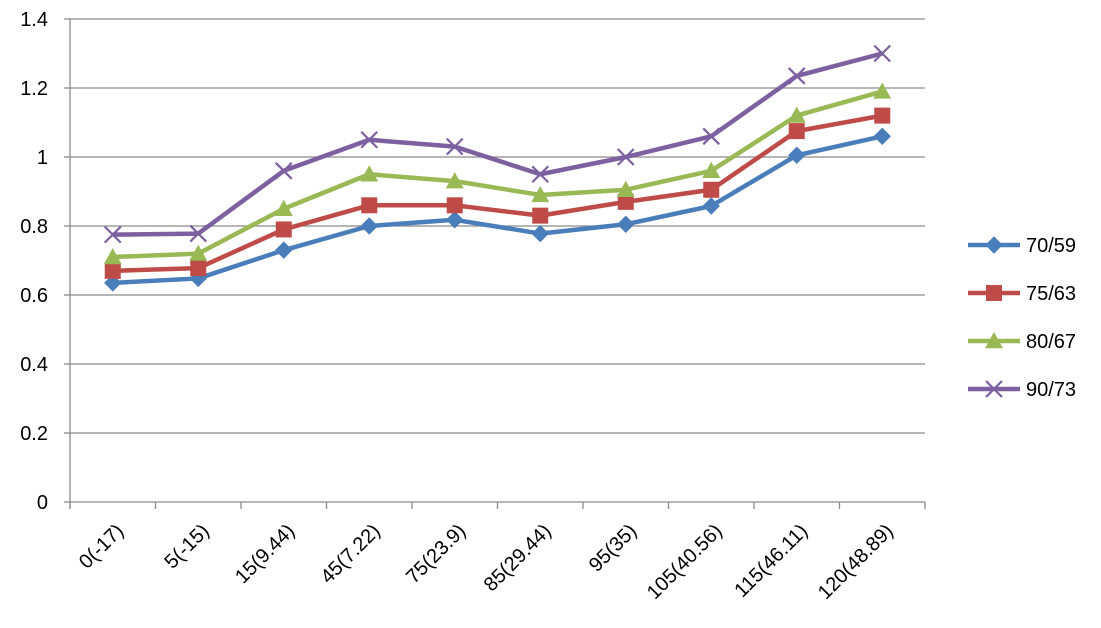  What do you see at coordinates (265, 554) in the screenshot?
I see `x-tick-label: 15(9.44)` at bounding box center [265, 554].